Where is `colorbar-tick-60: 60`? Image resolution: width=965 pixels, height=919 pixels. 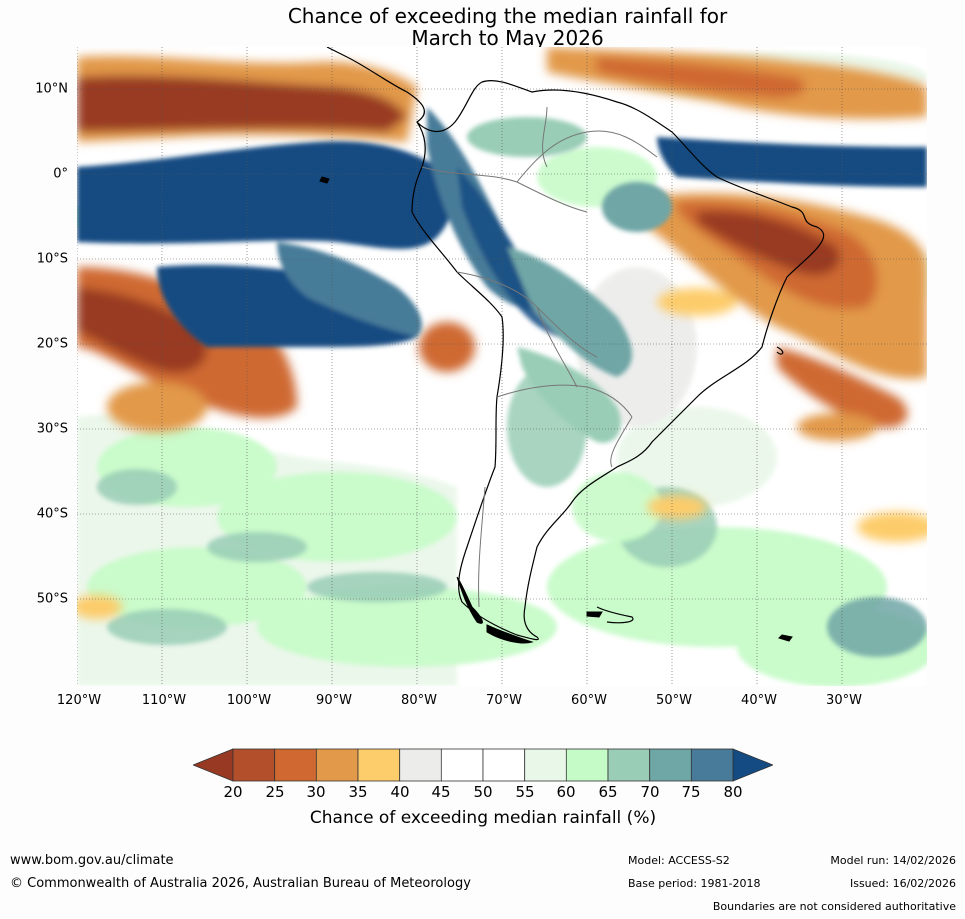
colorbar-tick-60: 60 is located at coordinates (566, 792).